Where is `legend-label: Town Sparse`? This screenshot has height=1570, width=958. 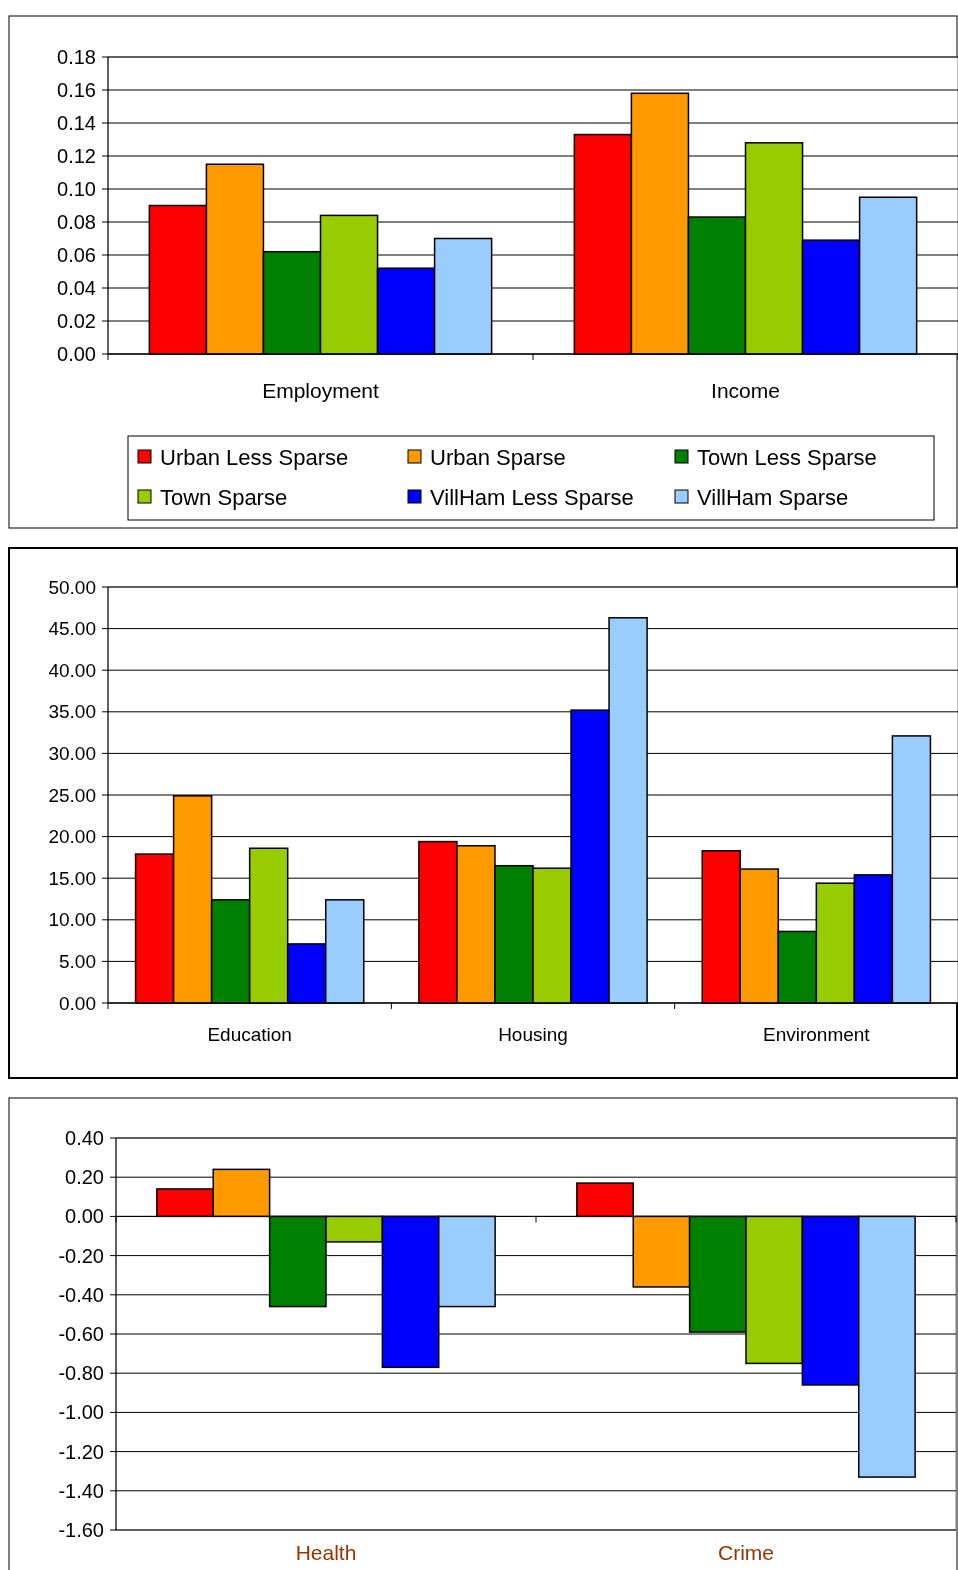 legend-label: Town Sparse is located at coordinates (224, 497).